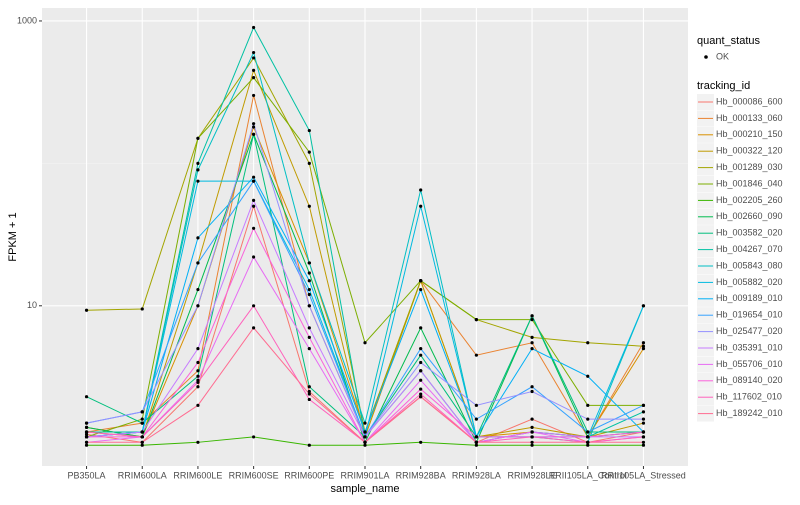  I want to click on legend-title: tracking_id, so click(723, 86).